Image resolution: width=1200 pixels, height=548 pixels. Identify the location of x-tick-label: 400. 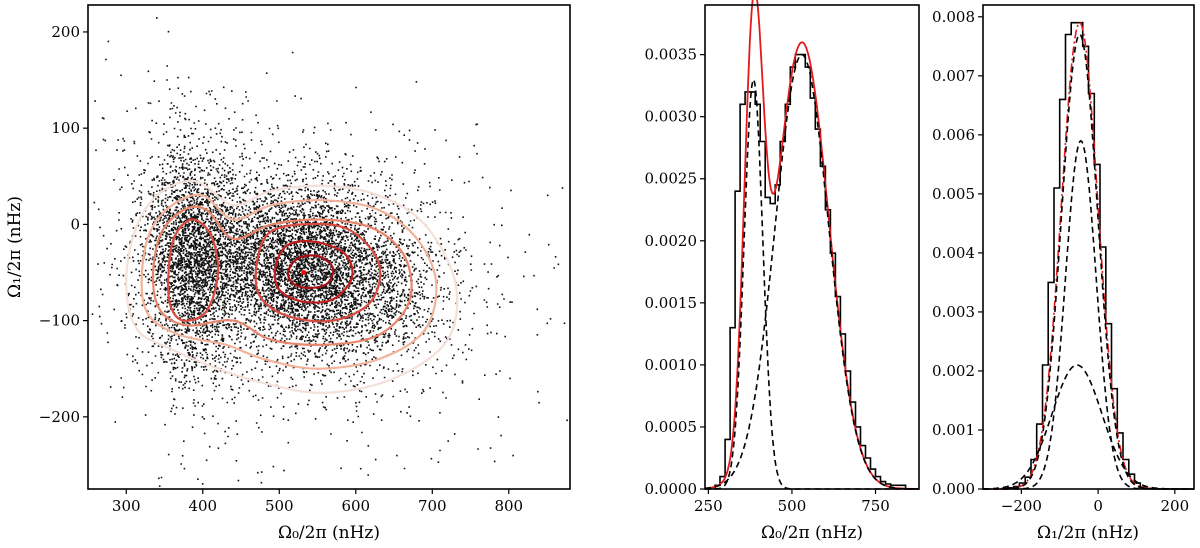
(202, 506).